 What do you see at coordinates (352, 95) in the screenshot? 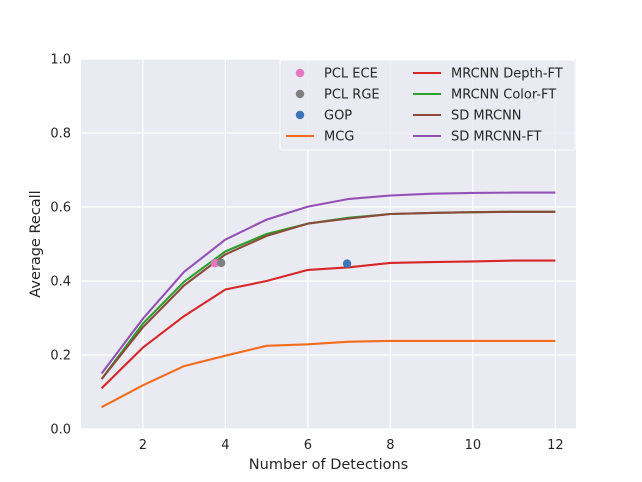
I see `legend-label: PCL RGE` at bounding box center [352, 95].